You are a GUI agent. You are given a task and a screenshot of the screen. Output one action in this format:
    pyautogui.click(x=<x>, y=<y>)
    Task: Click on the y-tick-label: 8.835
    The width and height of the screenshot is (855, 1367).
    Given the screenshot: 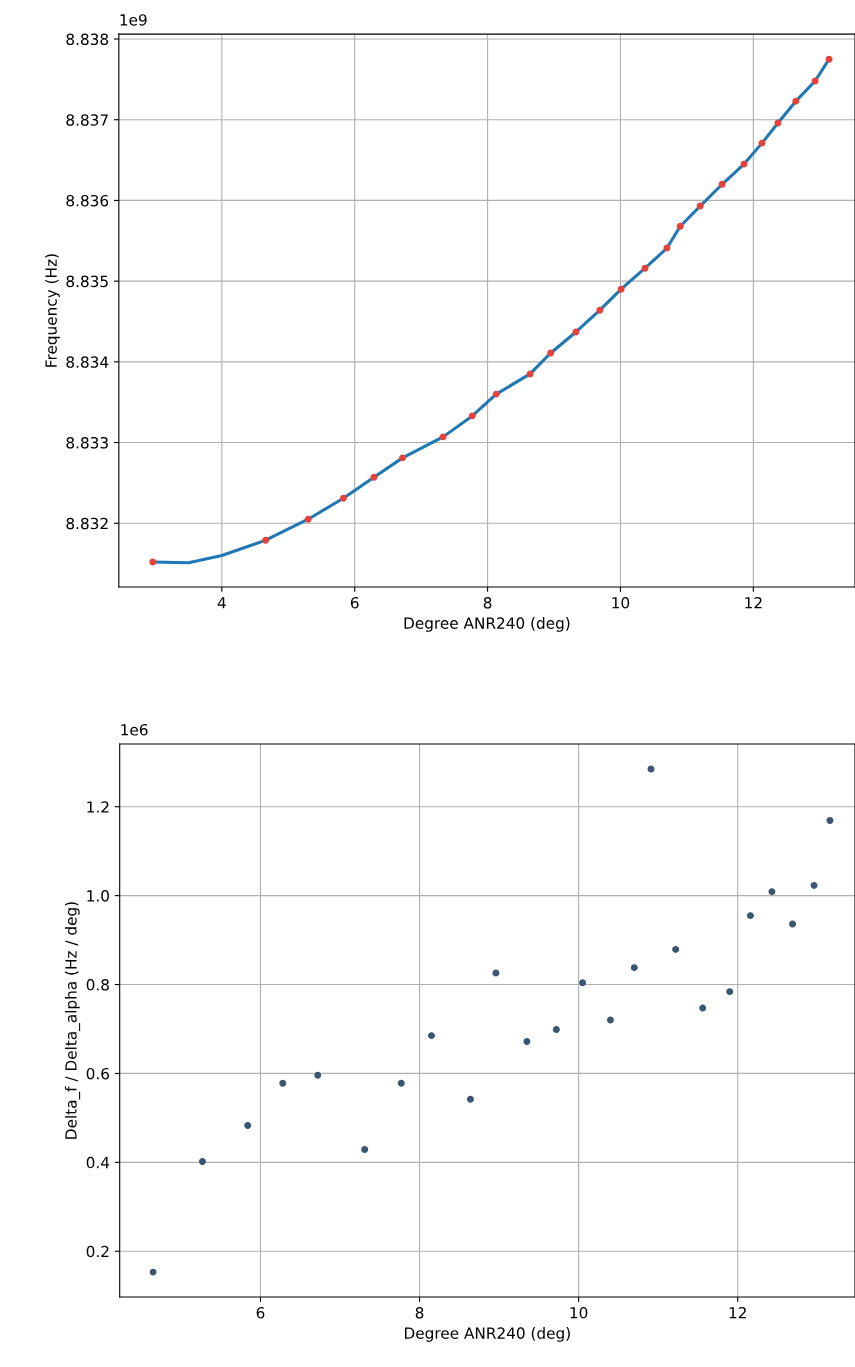 What is the action you would take?
    pyautogui.click(x=87, y=281)
    